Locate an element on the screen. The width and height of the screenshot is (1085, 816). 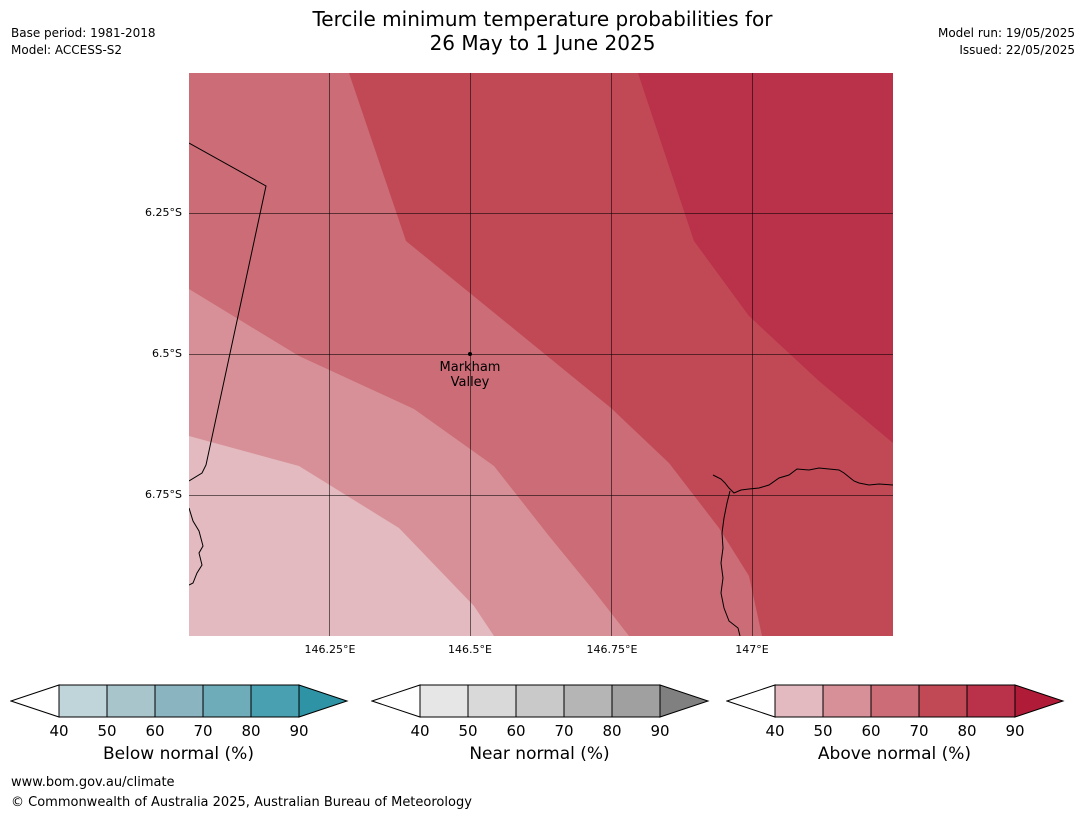
lon-label: 147°E is located at coordinates (752, 649).